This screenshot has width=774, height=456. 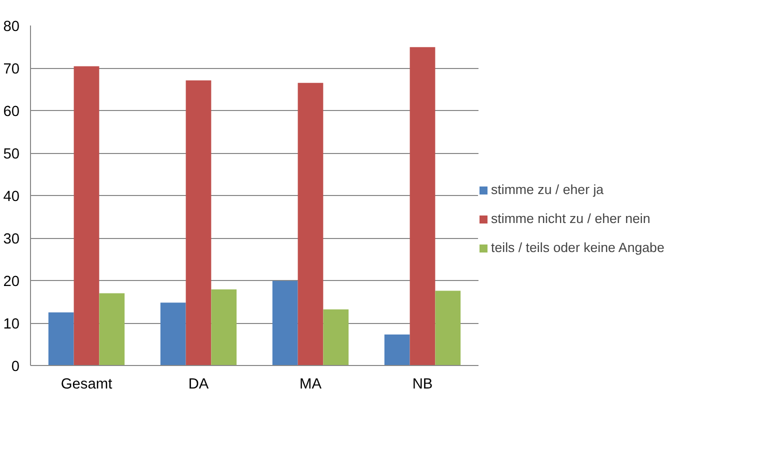 What do you see at coordinates (15, 367) in the screenshot?
I see `y-tick-label: 0` at bounding box center [15, 367].